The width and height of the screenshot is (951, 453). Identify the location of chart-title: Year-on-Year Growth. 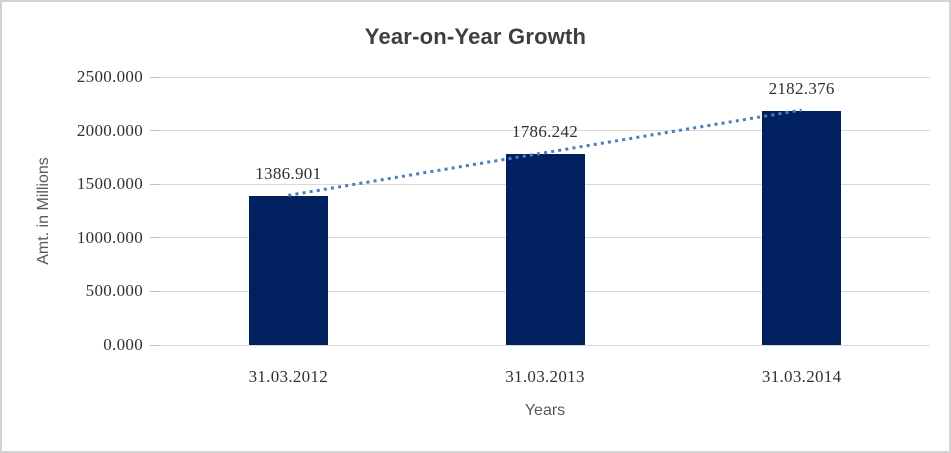
(475, 36).